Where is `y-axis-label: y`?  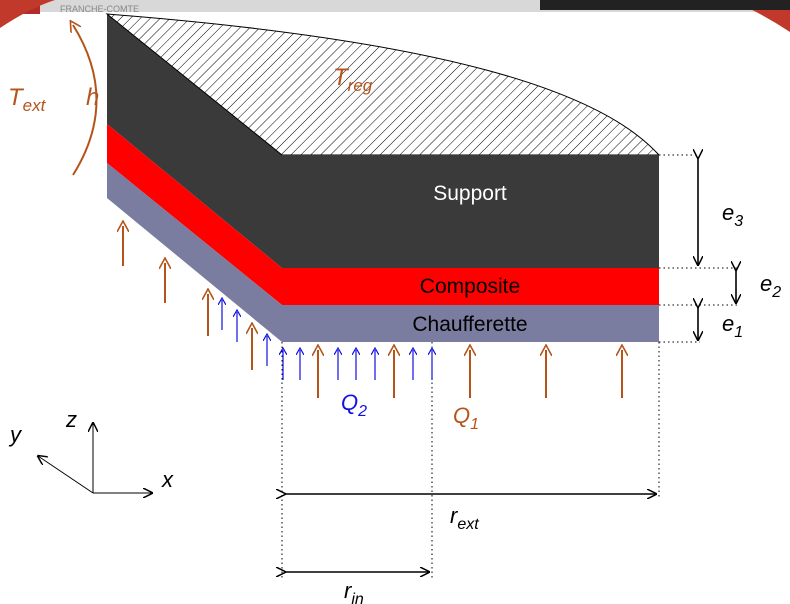 y-axis-label: y is located at coordinates (15, 434).